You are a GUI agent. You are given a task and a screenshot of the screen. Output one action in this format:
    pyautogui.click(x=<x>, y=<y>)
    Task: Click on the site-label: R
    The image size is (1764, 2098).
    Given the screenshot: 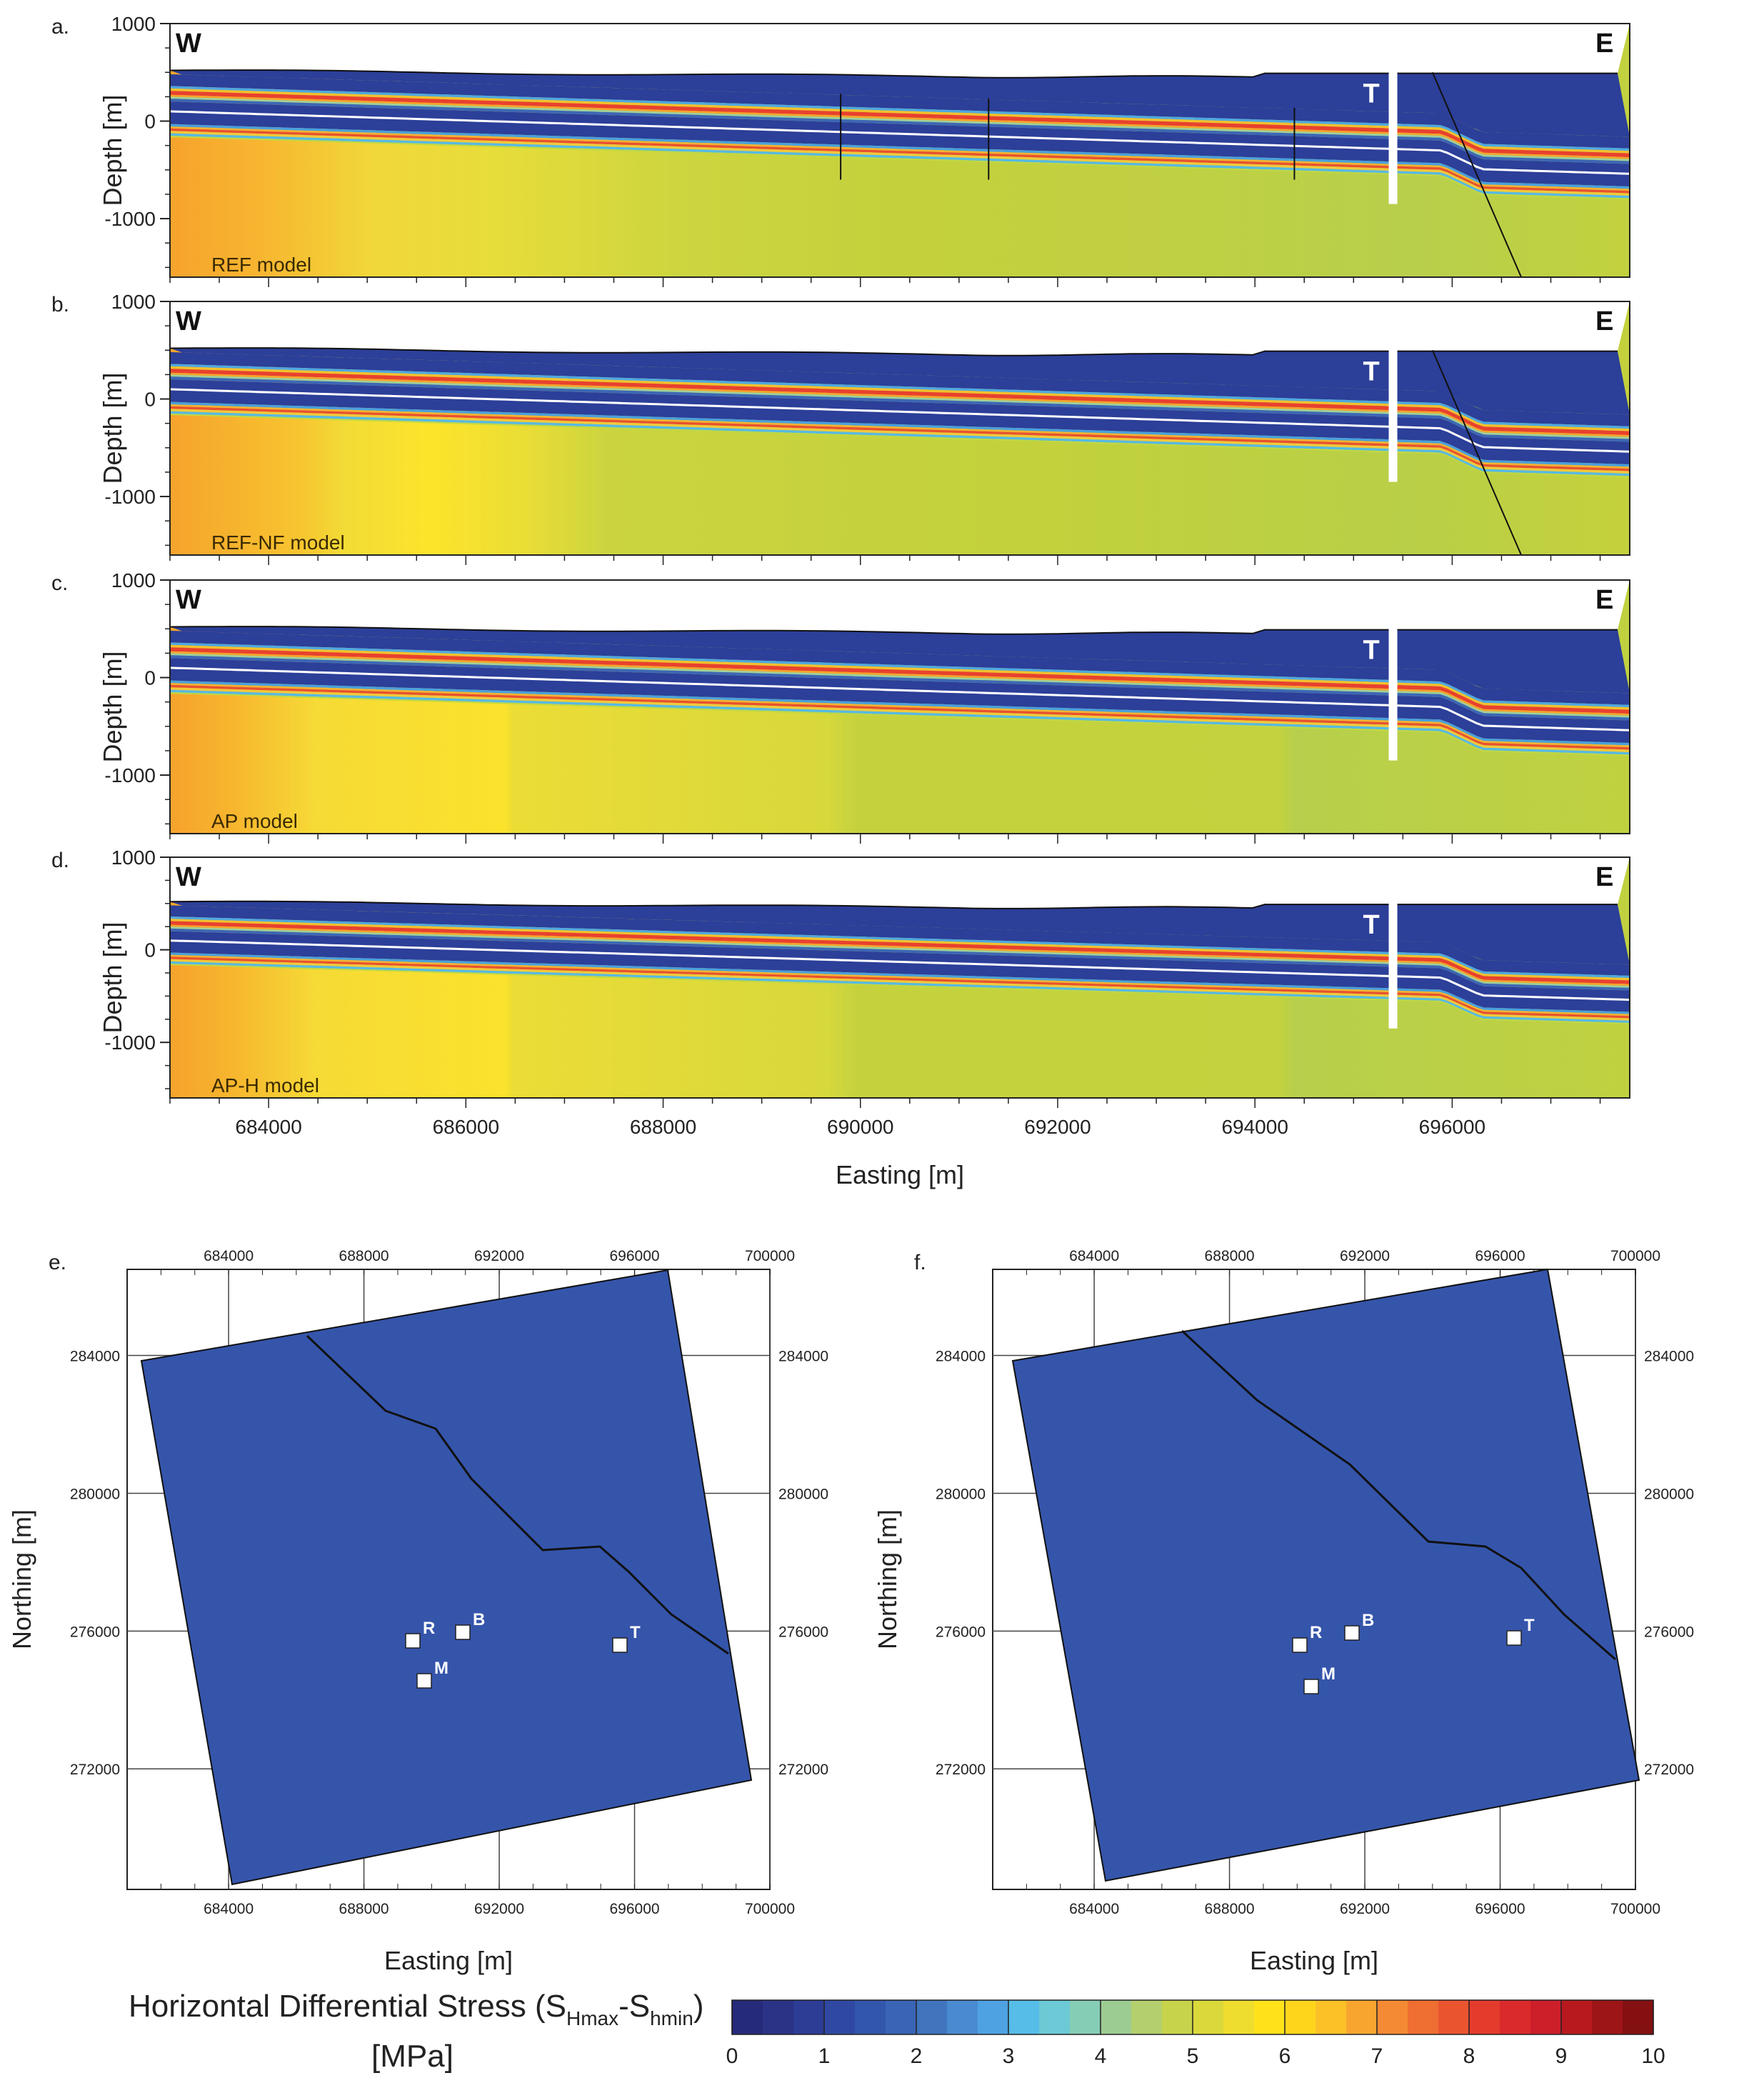 What is the action you would take?
    pyautogui.click(x=1316, y=1633)
    